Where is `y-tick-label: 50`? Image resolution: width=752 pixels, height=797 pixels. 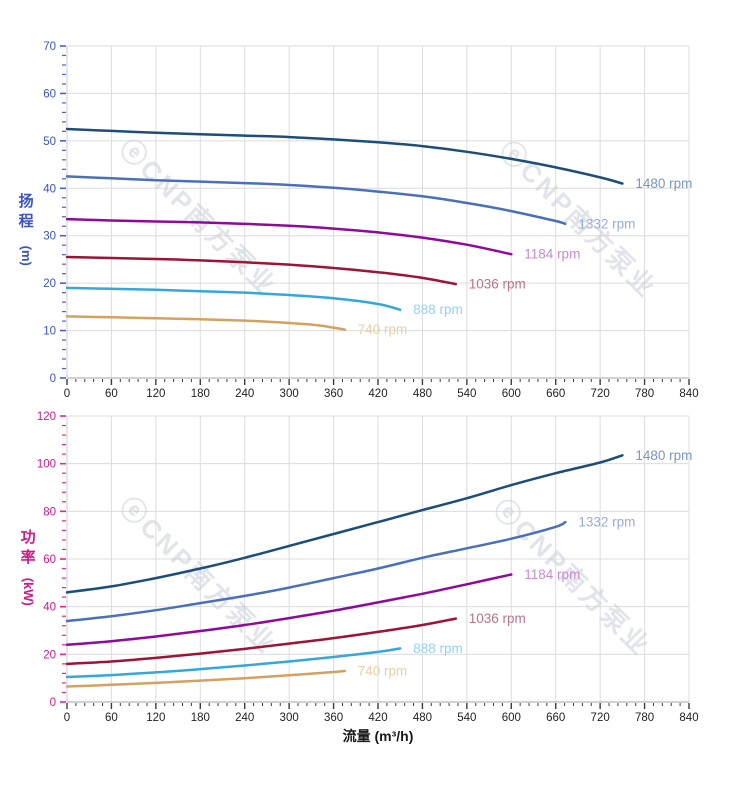
y-tick-label: 50 is located at coordinates (49, 142).